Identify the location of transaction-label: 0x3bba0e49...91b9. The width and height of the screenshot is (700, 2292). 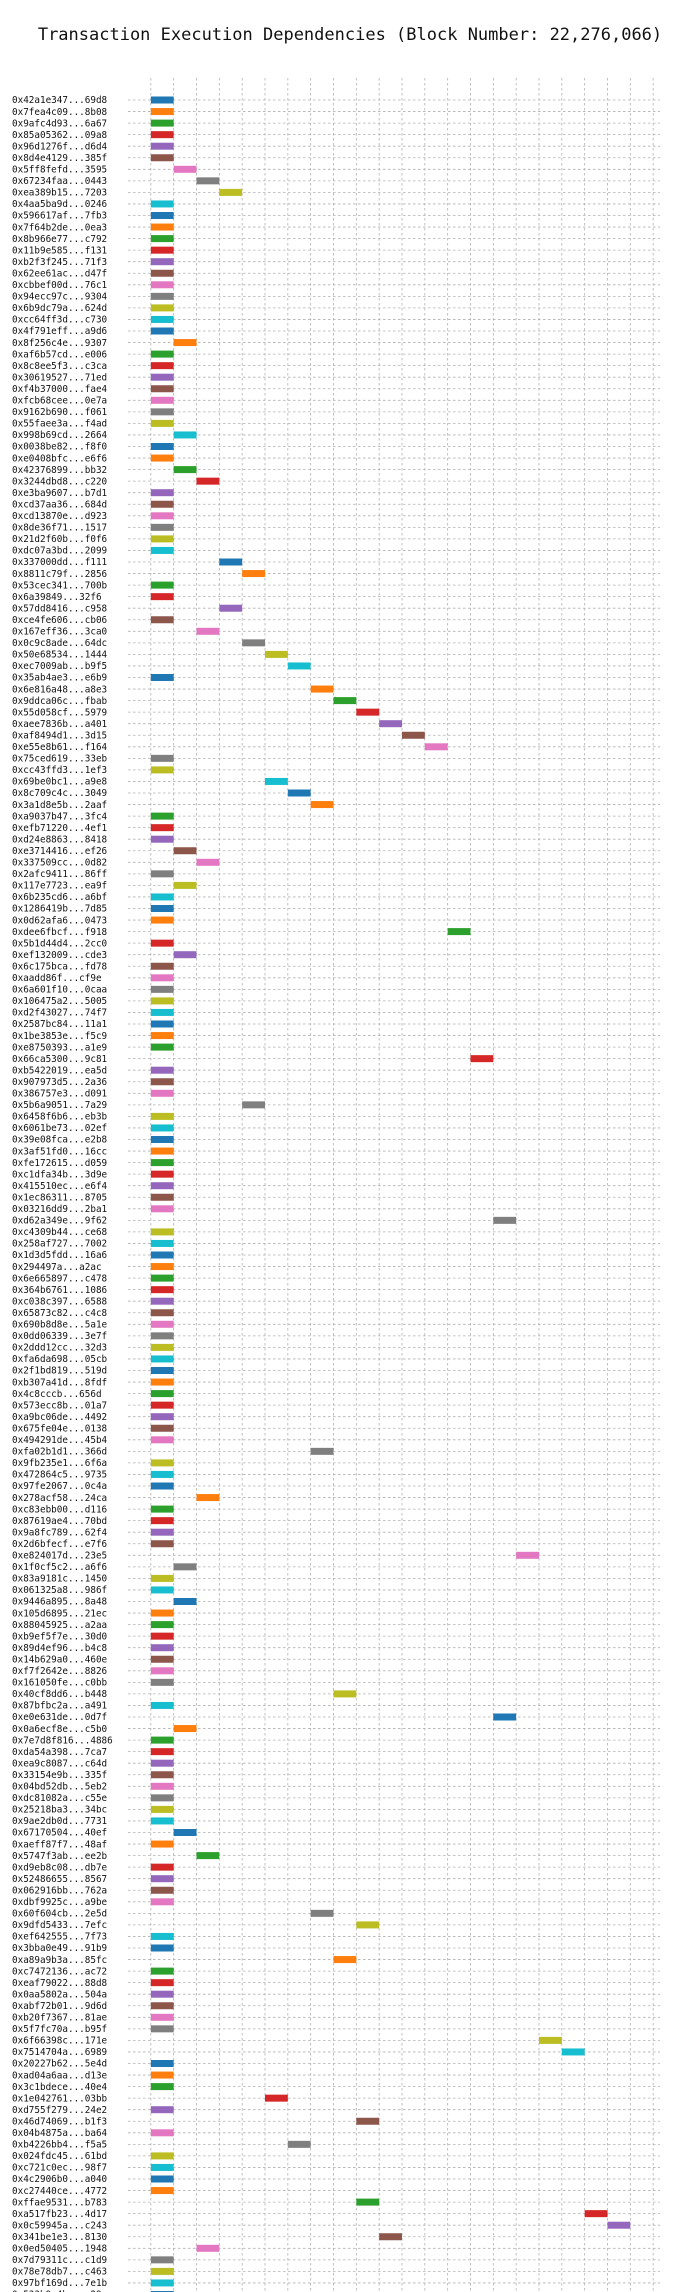
(59, 1948).